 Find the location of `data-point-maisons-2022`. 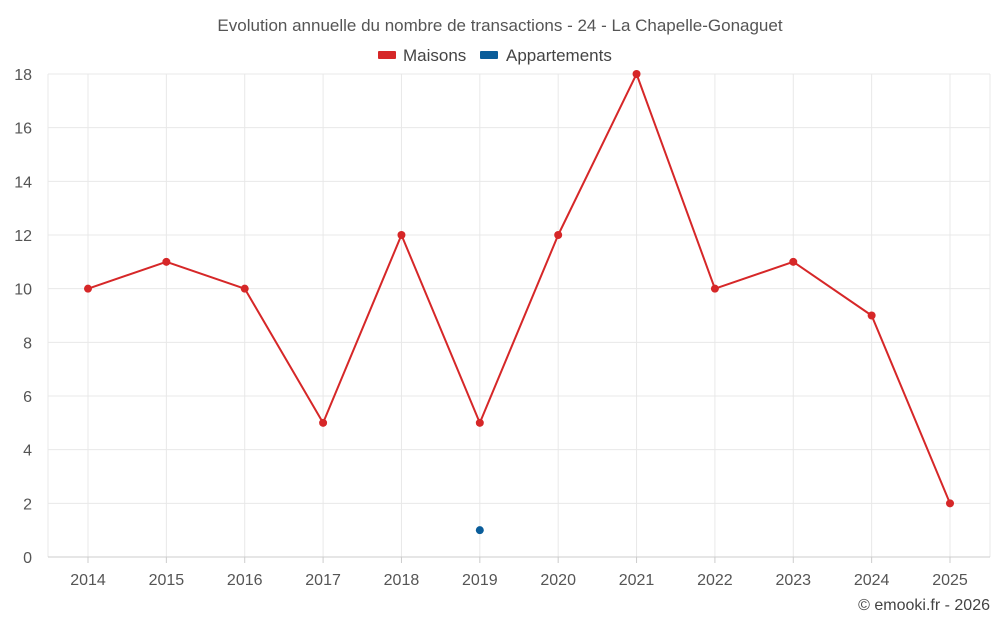

data-point-maisons-2022 is located at coordinates (714, 288).